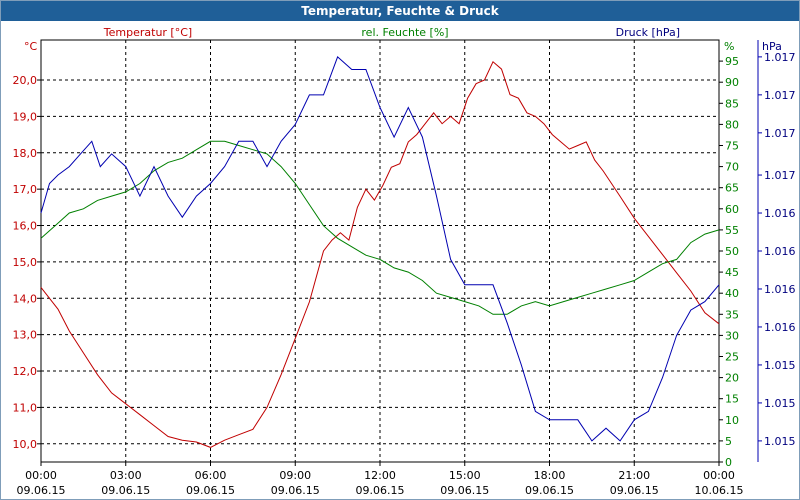  I want to click on temperature-tick-label: 15,0, so click(25, 262).